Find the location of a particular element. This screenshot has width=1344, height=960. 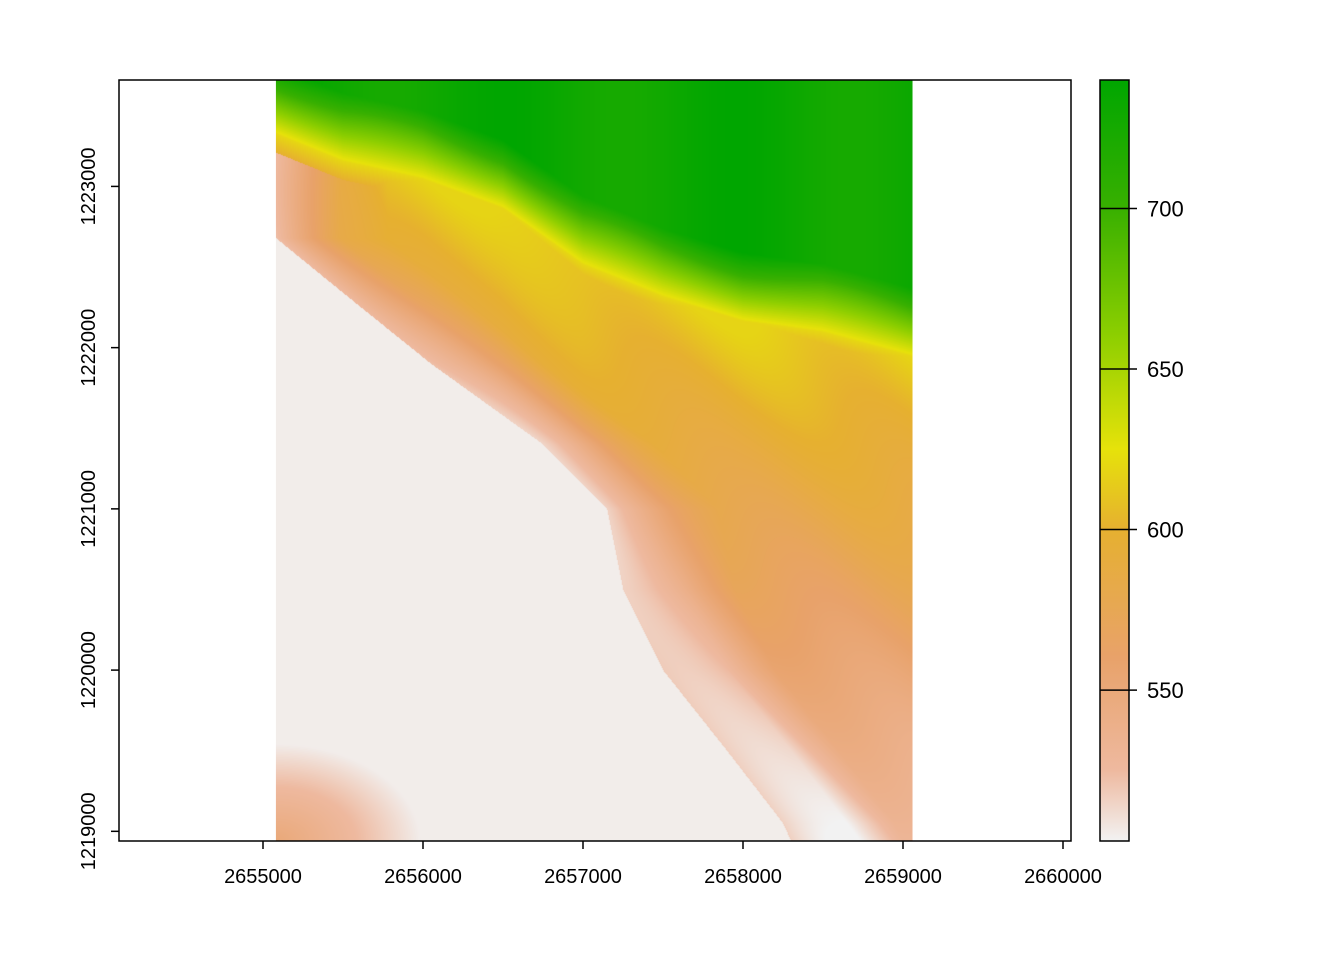

legend-tick-label: 650 is located at coordinates (1165, 369).